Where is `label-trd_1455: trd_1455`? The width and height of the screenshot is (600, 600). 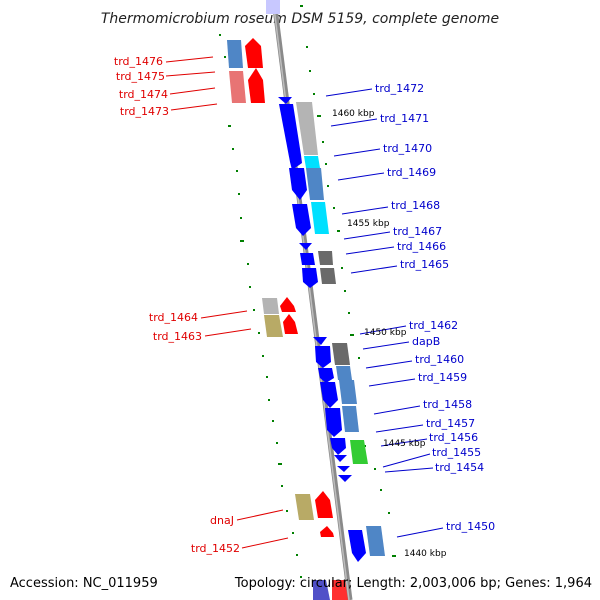
label-trd_1455: trd_1455 is located at coordinates (456, 452).